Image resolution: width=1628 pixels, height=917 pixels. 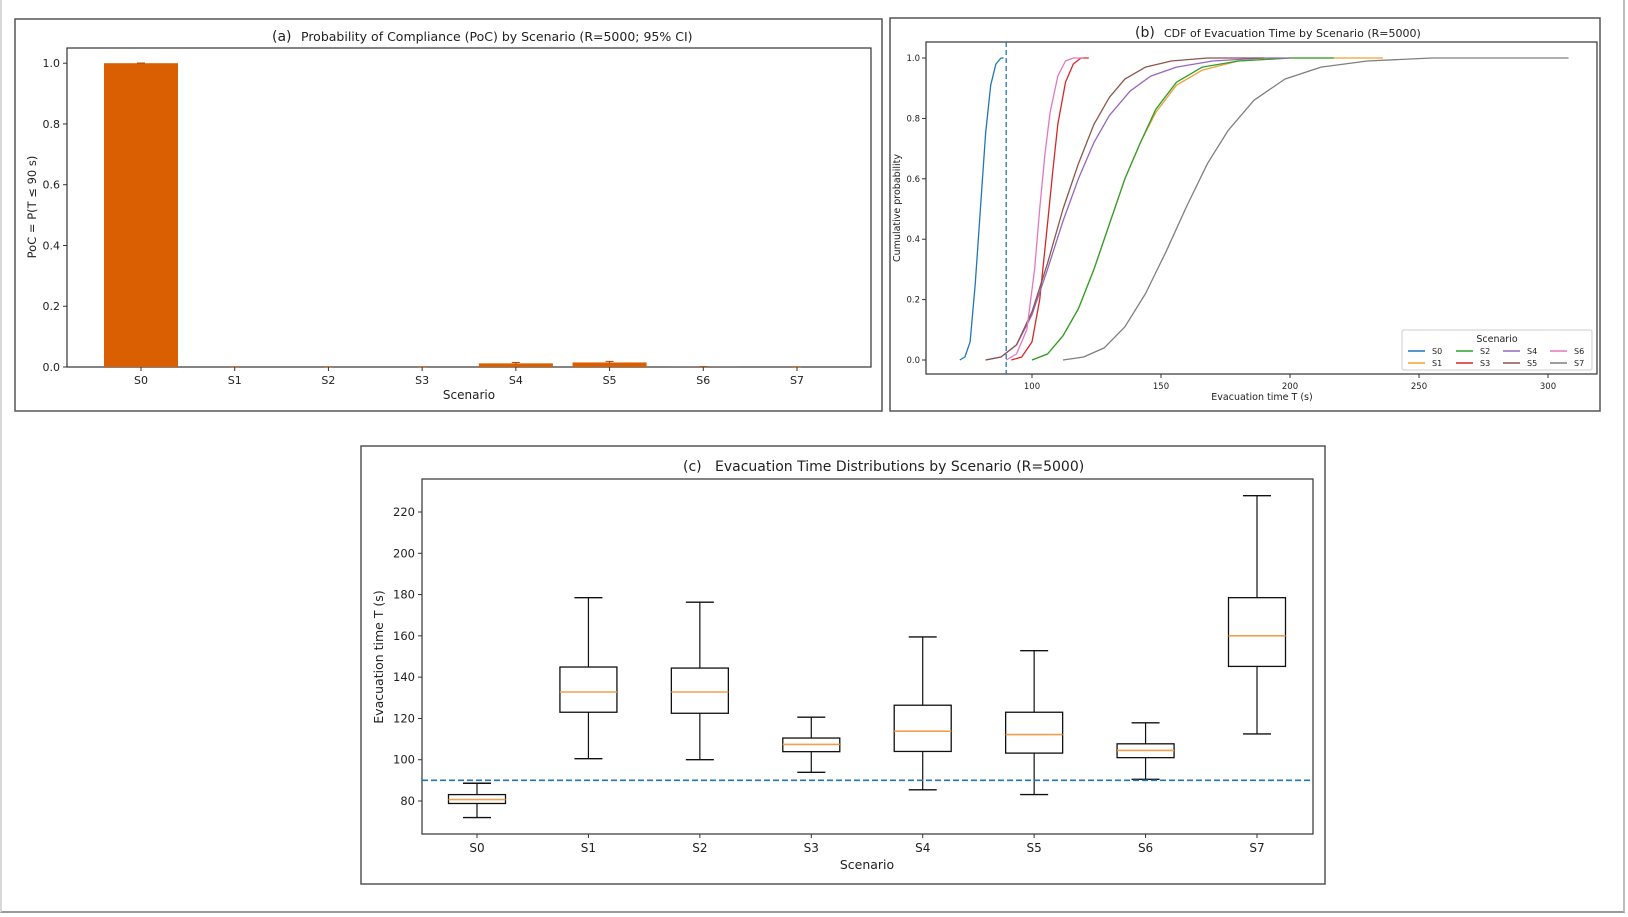 I want to click on legend-label: S5, so click(x=1532, y=363).